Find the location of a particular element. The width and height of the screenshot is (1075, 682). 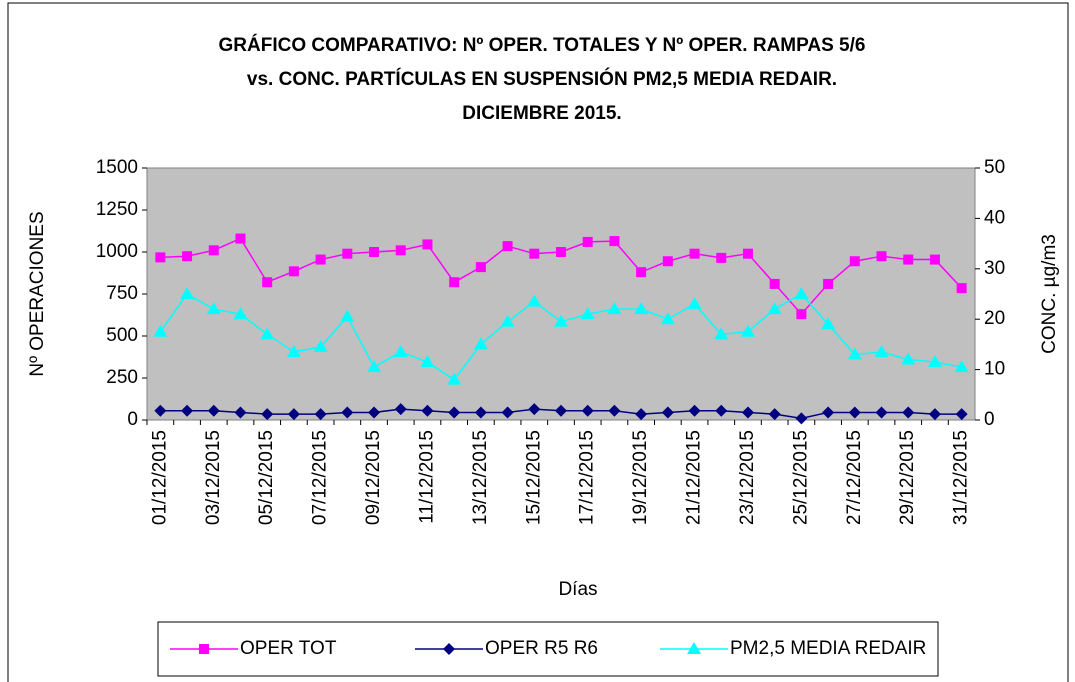

x-tick-label: 29/12/2015 is located at coordinates (907, 477).